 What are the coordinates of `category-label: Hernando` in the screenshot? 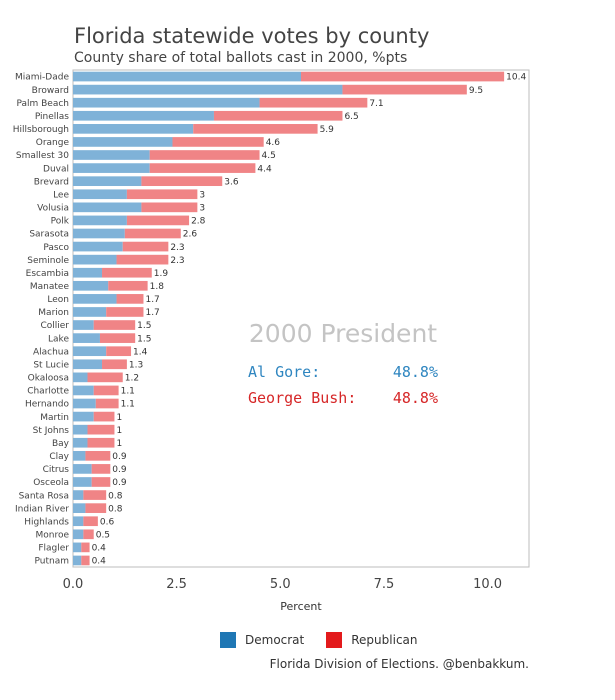 It's located at (47, 405).